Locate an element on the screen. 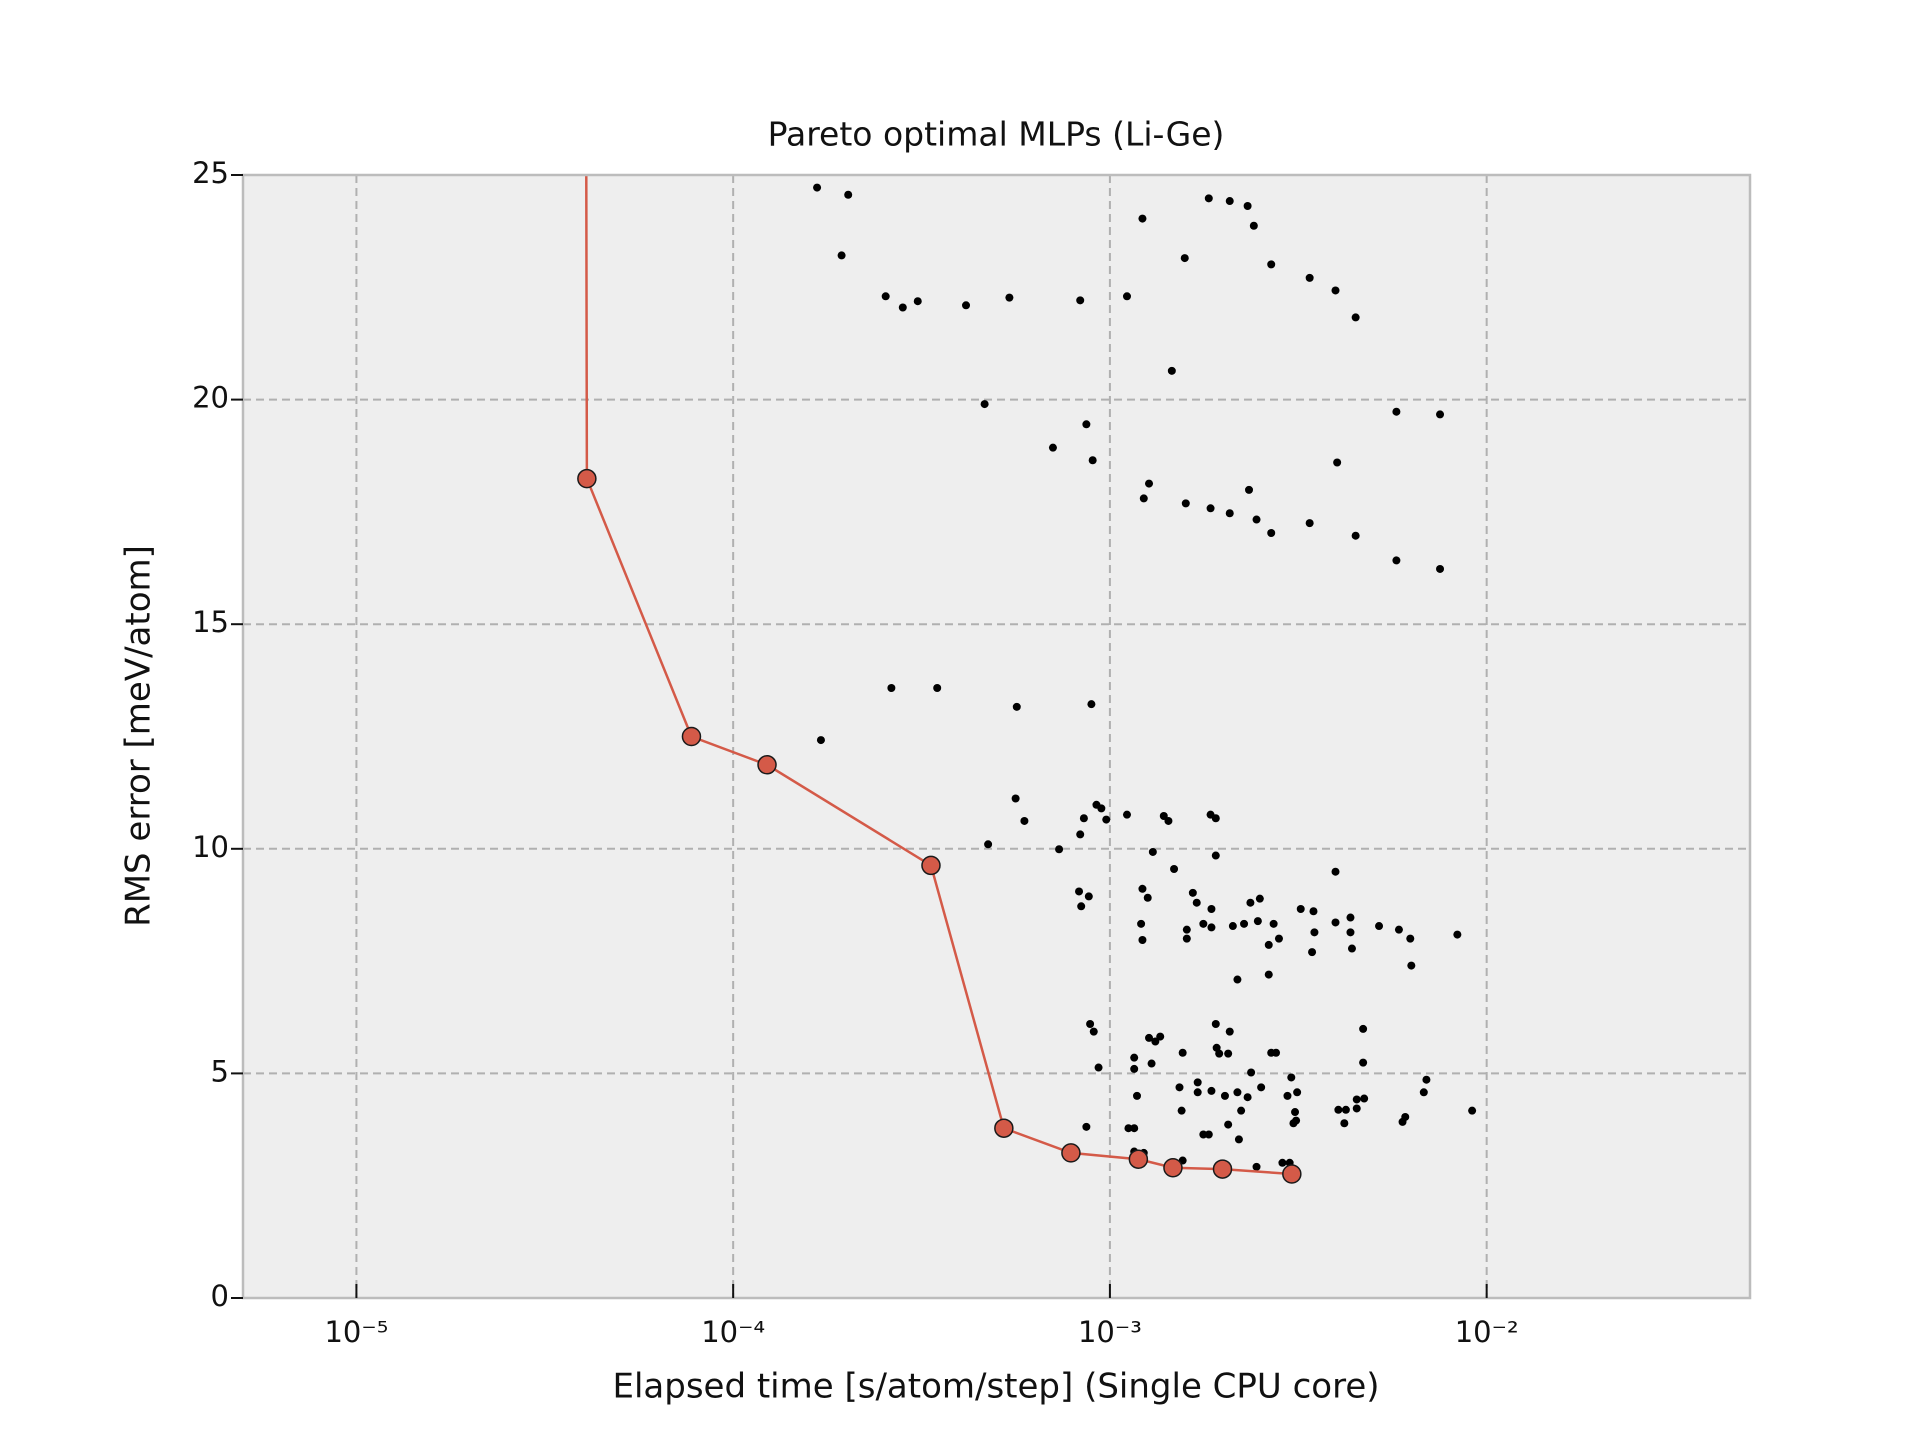 The image size is (1920, 1440). y-tick-label: 0 is located at coordinates (220, 1296).